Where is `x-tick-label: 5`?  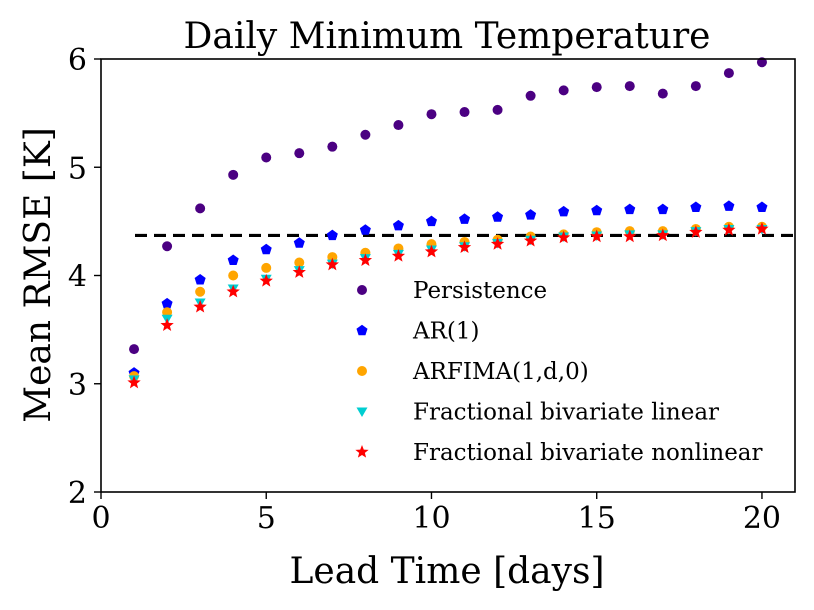 x-tick-label: 5 is located at coordinates (266, 518).